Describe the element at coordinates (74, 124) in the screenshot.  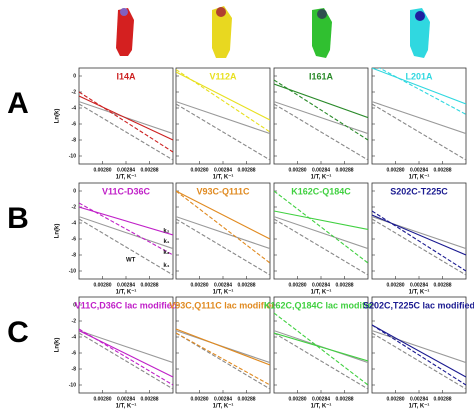
I see `y-tick-label: -6` at that location.